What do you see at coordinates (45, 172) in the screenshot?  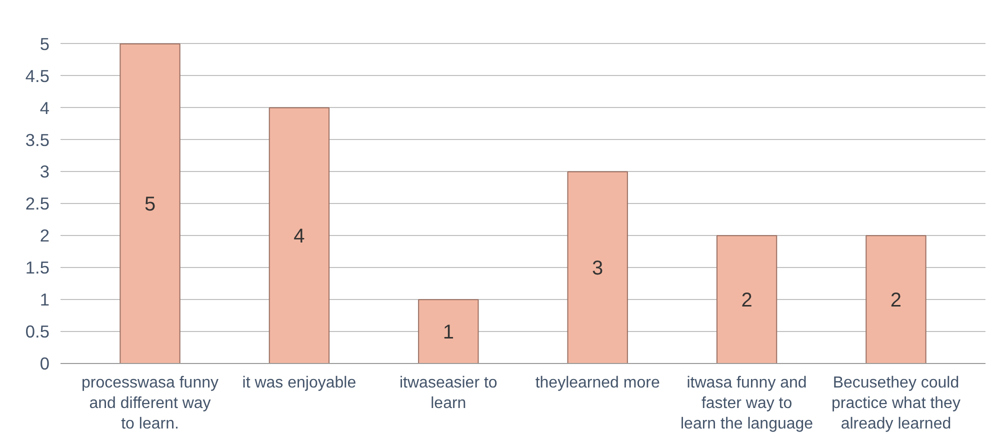 I see `y-tick-label: 3` at bounding box center [45, 172].